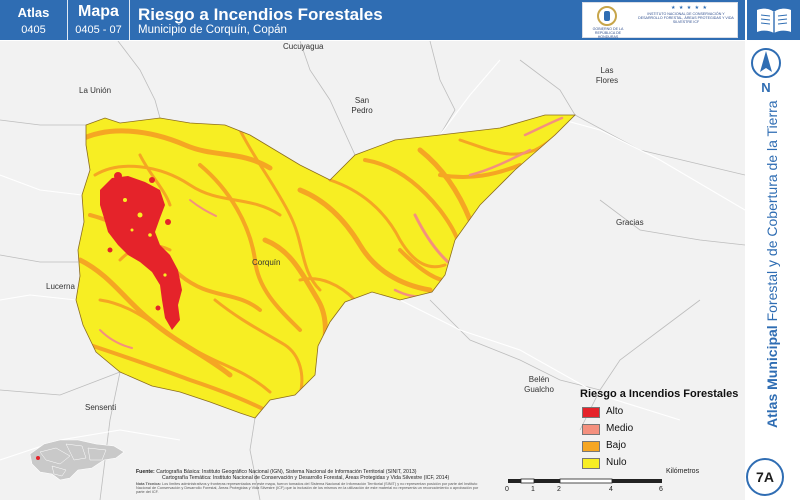 This screenshot has width=800, height=500. I want to click on north-letter: N, so click(766, 87).